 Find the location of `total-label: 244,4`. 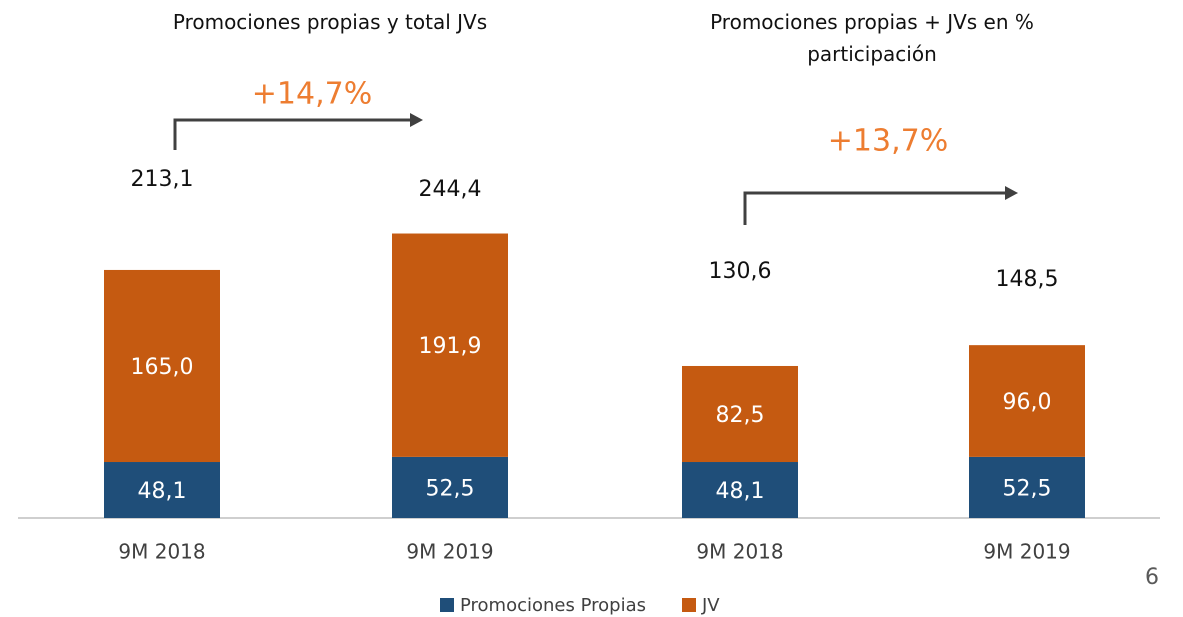

total-label: 244,4 is located at coordinates (450, 189).